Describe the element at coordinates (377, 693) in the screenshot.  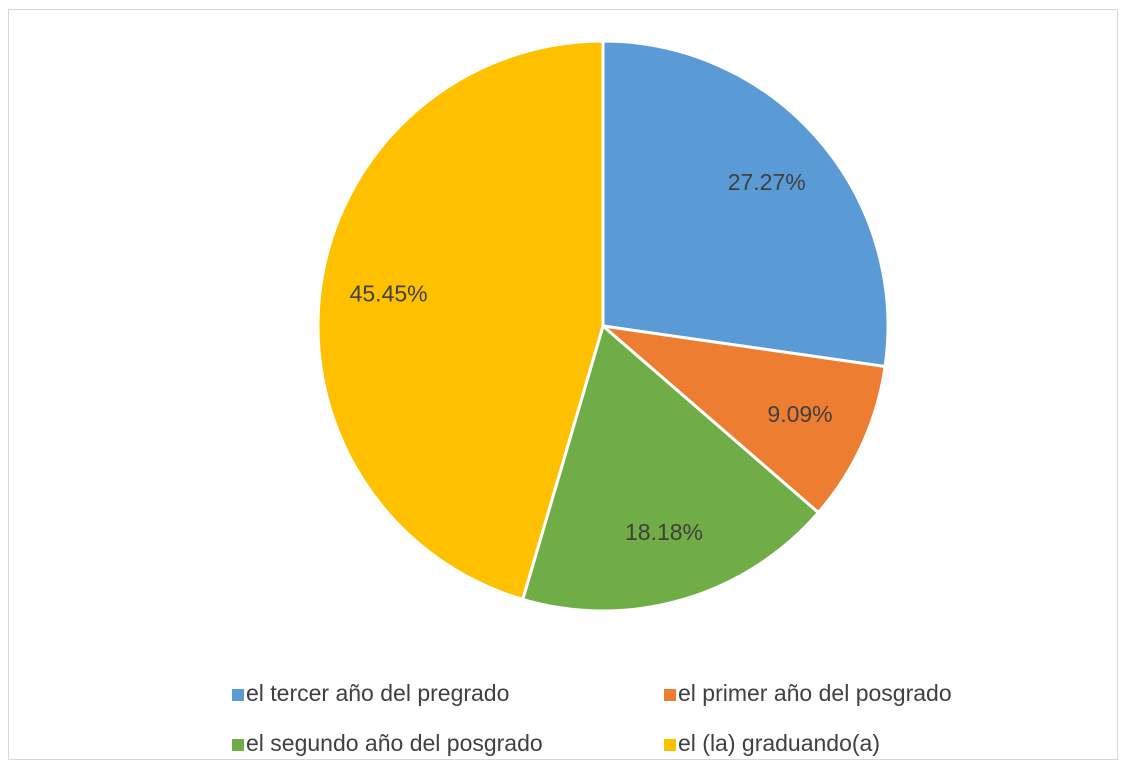
I see `legend-label: el tercer año del pregrado` at that location.